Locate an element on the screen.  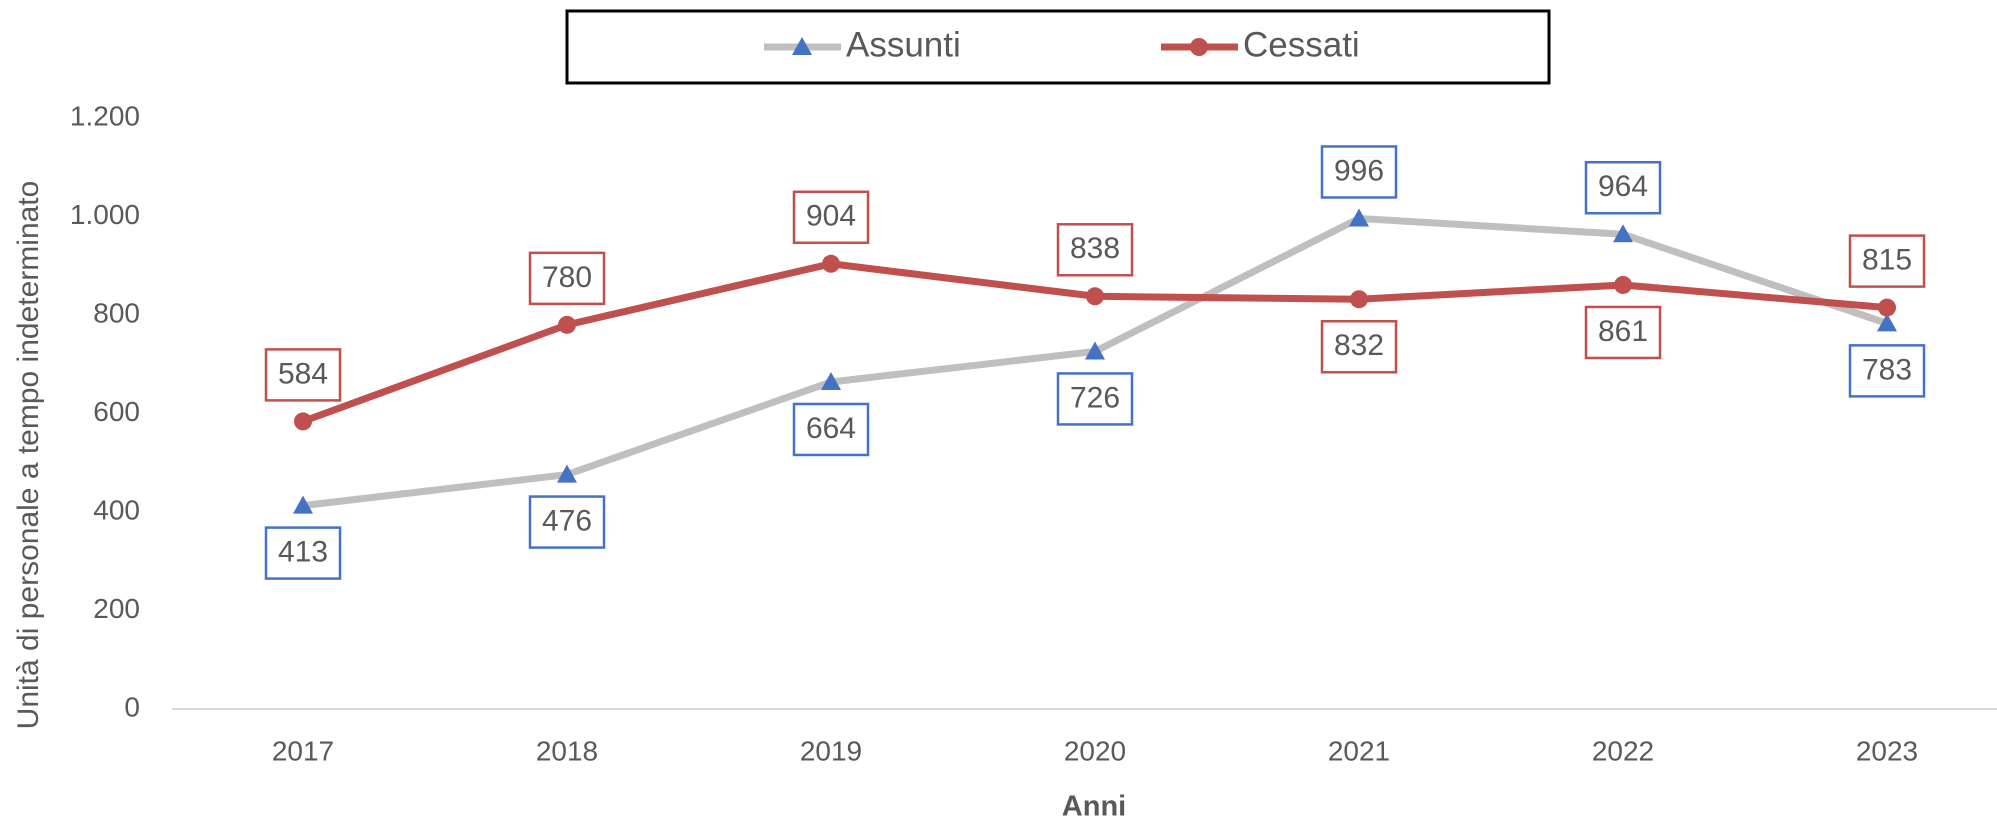
data-label: 904 is located at coordinates (831, 216).